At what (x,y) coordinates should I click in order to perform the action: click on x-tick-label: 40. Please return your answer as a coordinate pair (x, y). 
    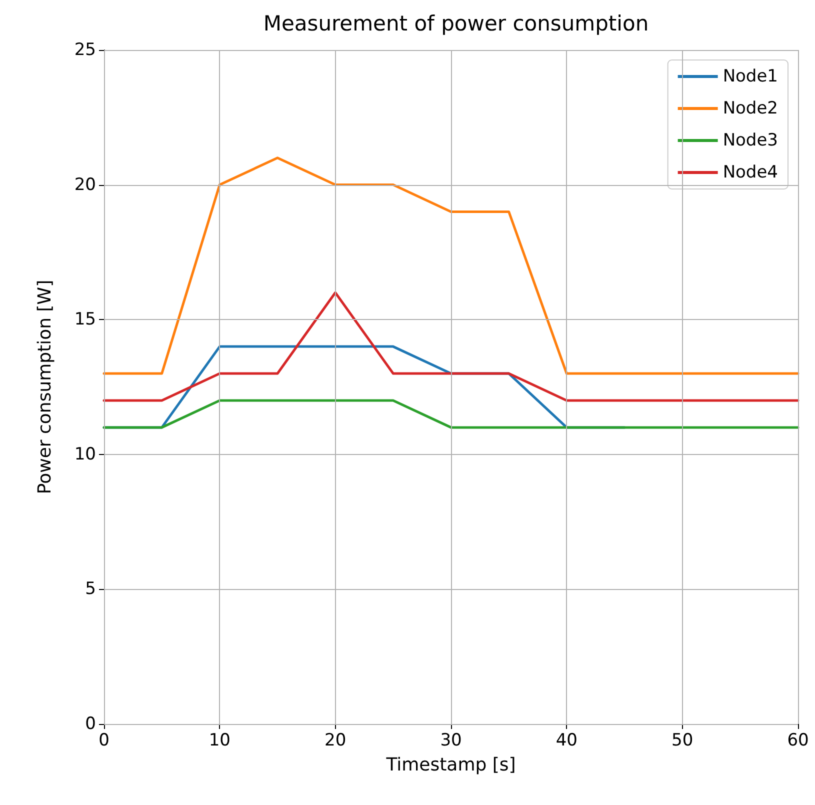
    Looking at the image, I should click on (567, 740).